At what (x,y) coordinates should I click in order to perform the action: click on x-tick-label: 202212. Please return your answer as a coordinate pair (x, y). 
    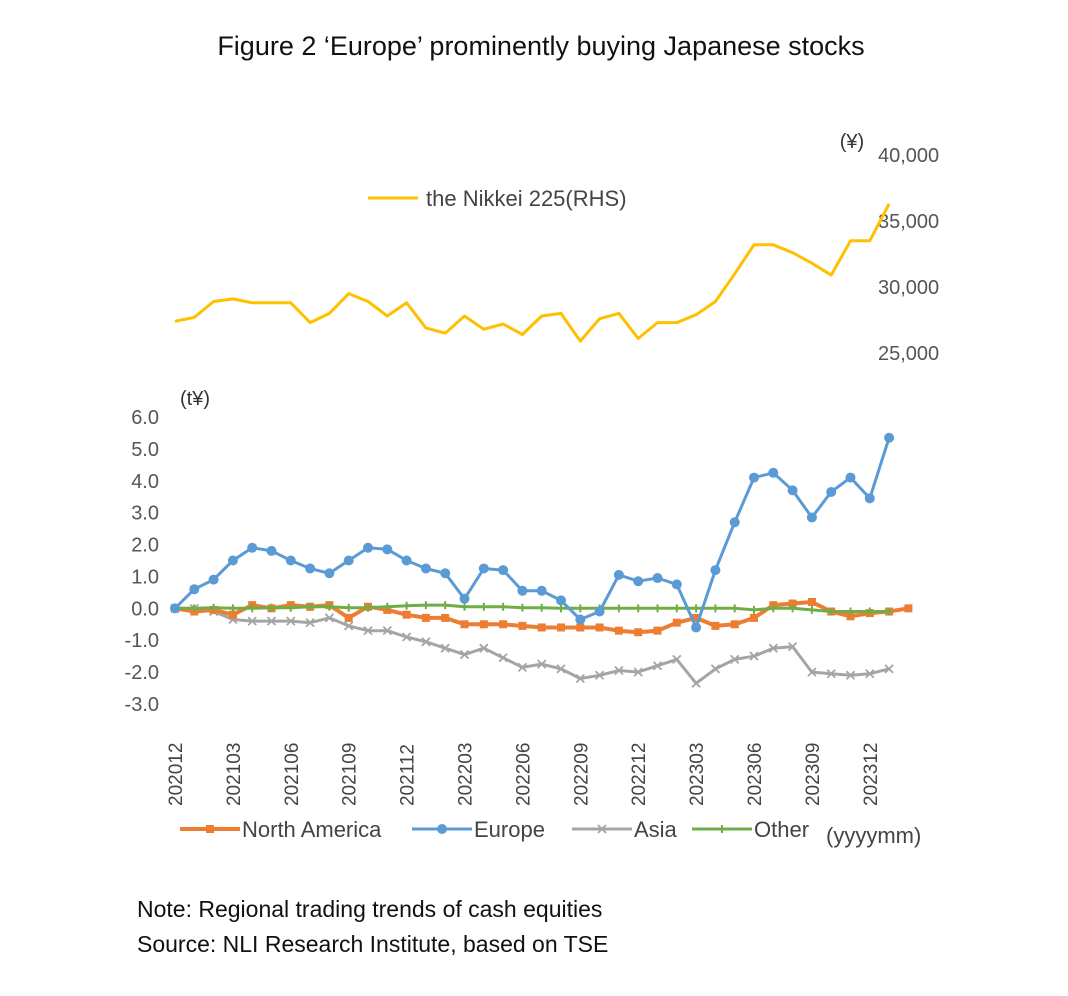
    Looking at the image, I should click on (639, 774).